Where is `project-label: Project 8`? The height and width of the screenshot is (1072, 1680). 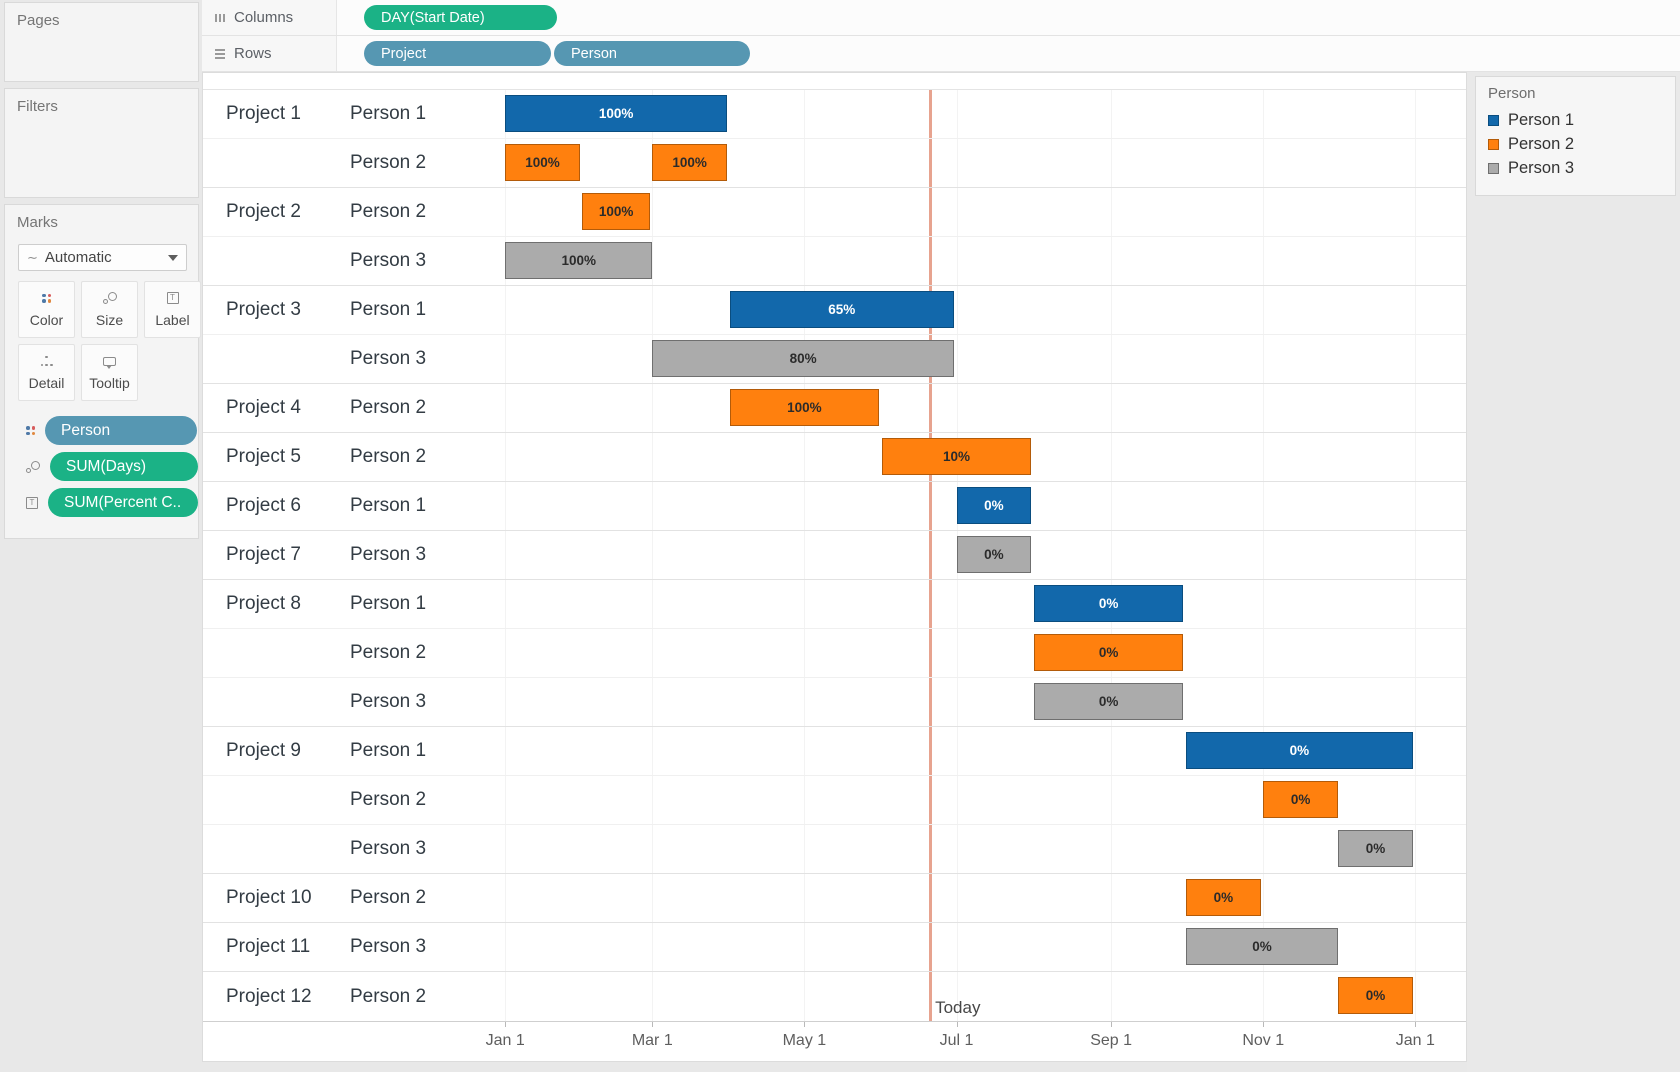 project-label: Project 8 is located at coordinates (263, 603).